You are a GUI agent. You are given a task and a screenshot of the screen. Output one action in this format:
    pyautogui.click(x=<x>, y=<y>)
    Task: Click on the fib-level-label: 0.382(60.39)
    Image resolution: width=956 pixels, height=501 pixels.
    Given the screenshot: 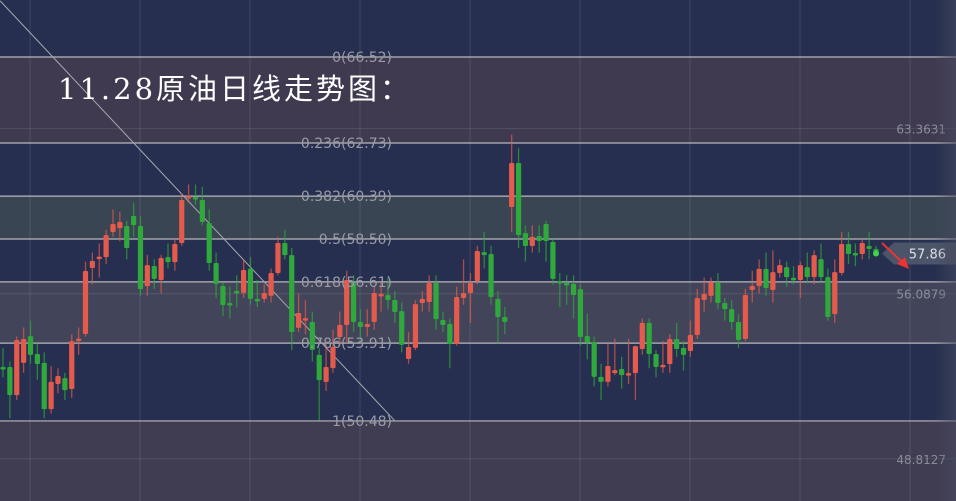 What is the action you would take?
    pyautogui.click(x=346, y=197)
    